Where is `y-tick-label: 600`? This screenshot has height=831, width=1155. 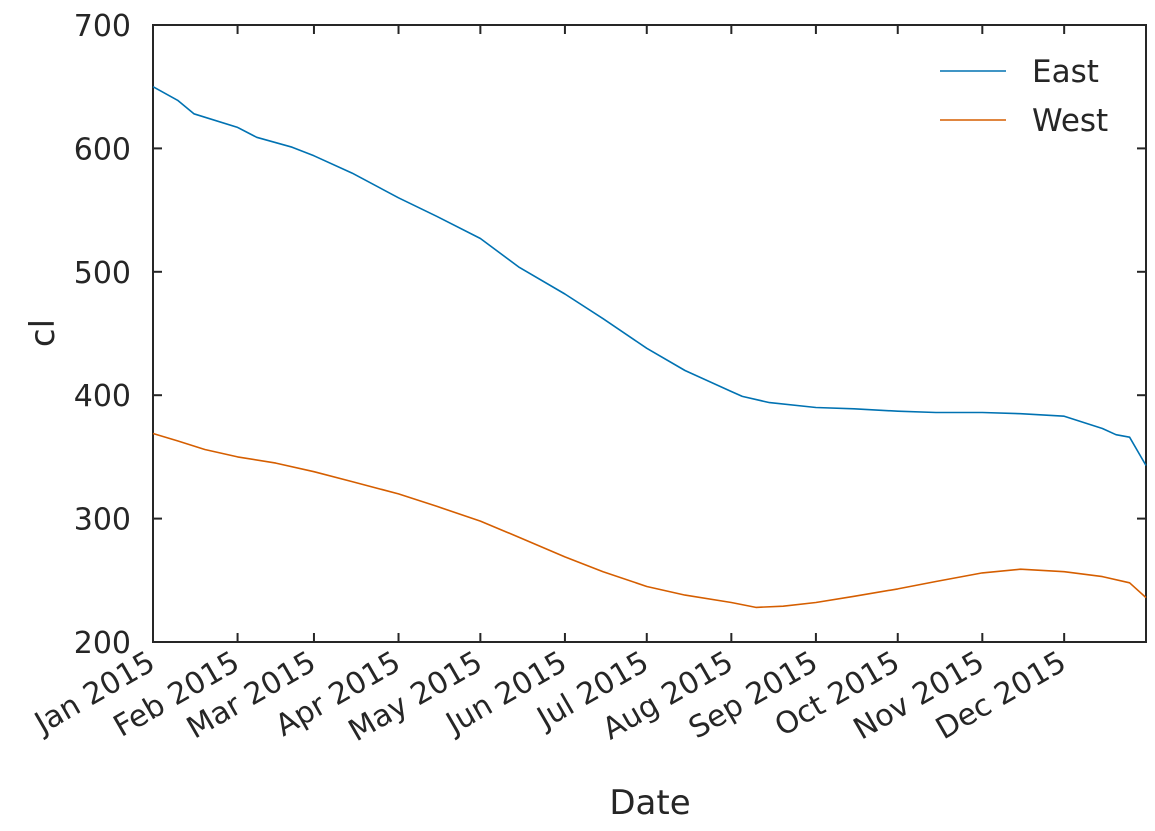
y-tick-label: 600 is located at coordinates (102, 149).